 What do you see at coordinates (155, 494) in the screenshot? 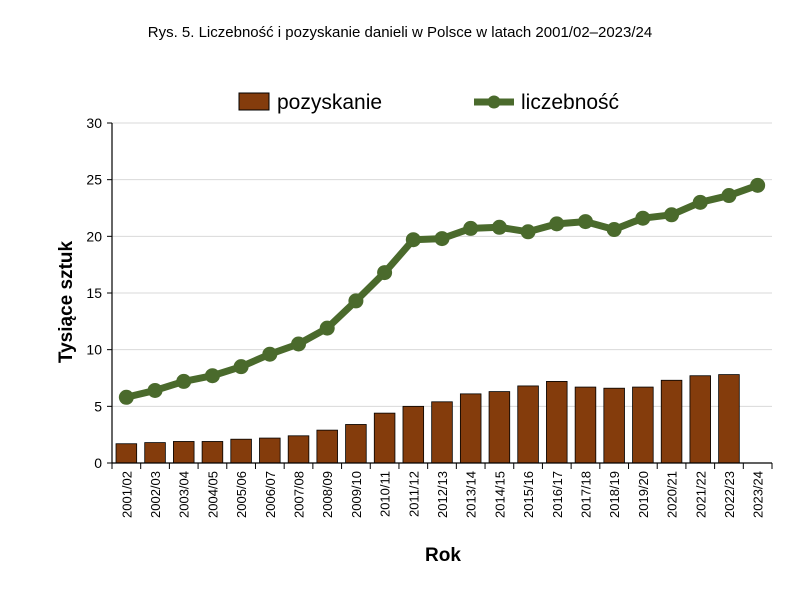
I see `x-tick-label: 2002/03` at bounding box center [155, 494].